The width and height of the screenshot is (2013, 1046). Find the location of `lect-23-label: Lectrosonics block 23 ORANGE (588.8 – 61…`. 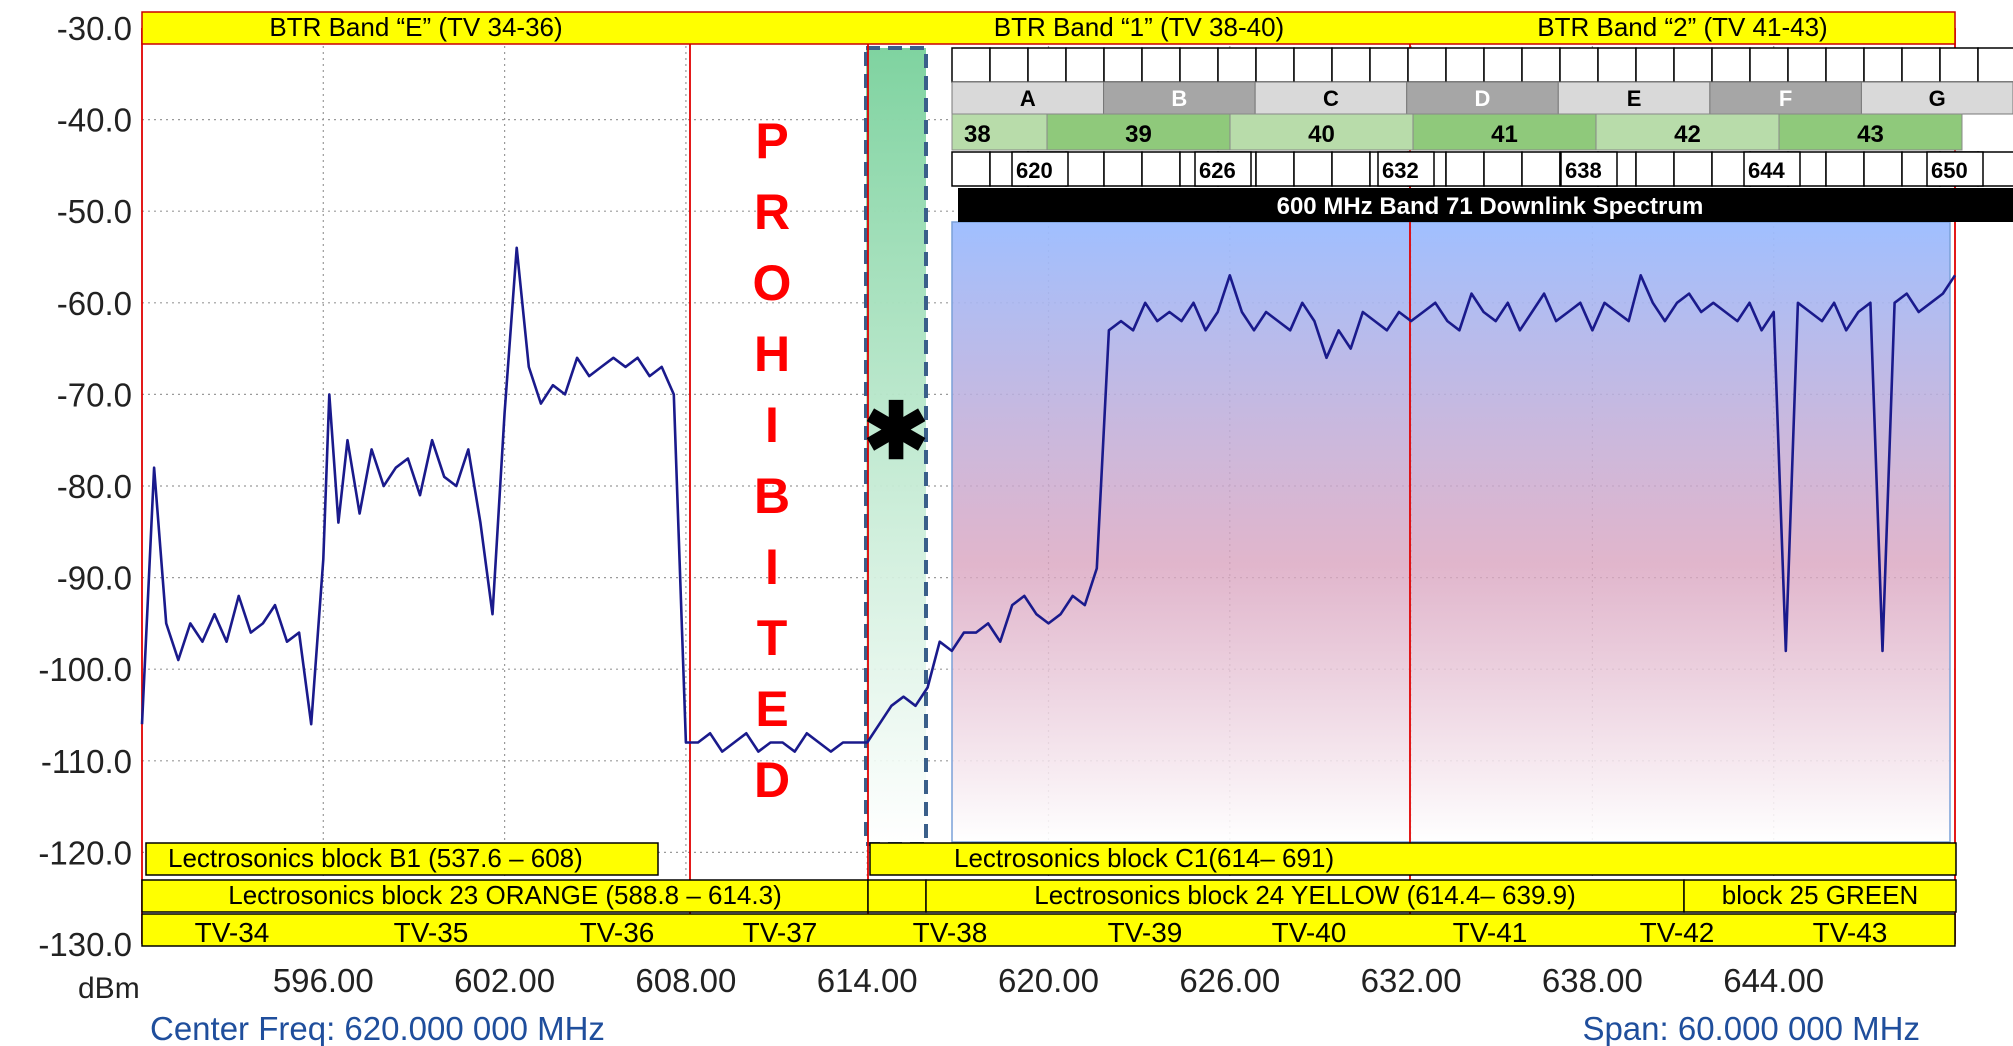

lect-23-label: Lectrosonics block 23 ORANGE (588.8 – 61… is located at coordinates (505, 895).